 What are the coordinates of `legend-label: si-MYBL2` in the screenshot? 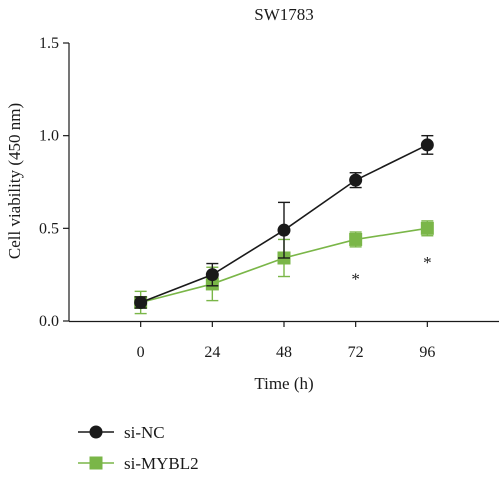 It's located at (161, 463).